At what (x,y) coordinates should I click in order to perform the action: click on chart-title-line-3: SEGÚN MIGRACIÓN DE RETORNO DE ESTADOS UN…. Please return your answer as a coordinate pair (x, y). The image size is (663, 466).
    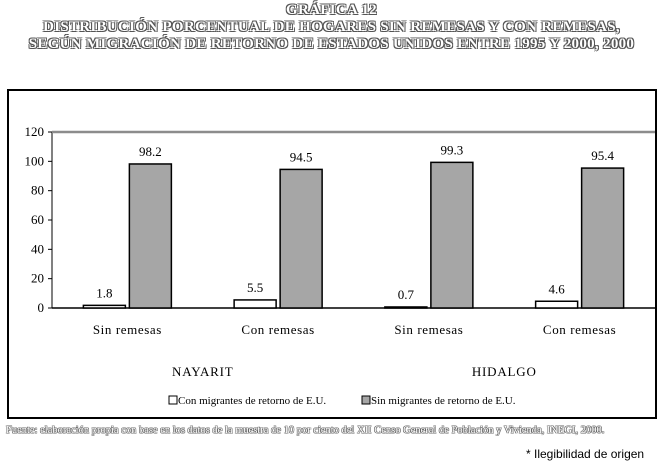
    Looking at the image, I should click on (331, 44).